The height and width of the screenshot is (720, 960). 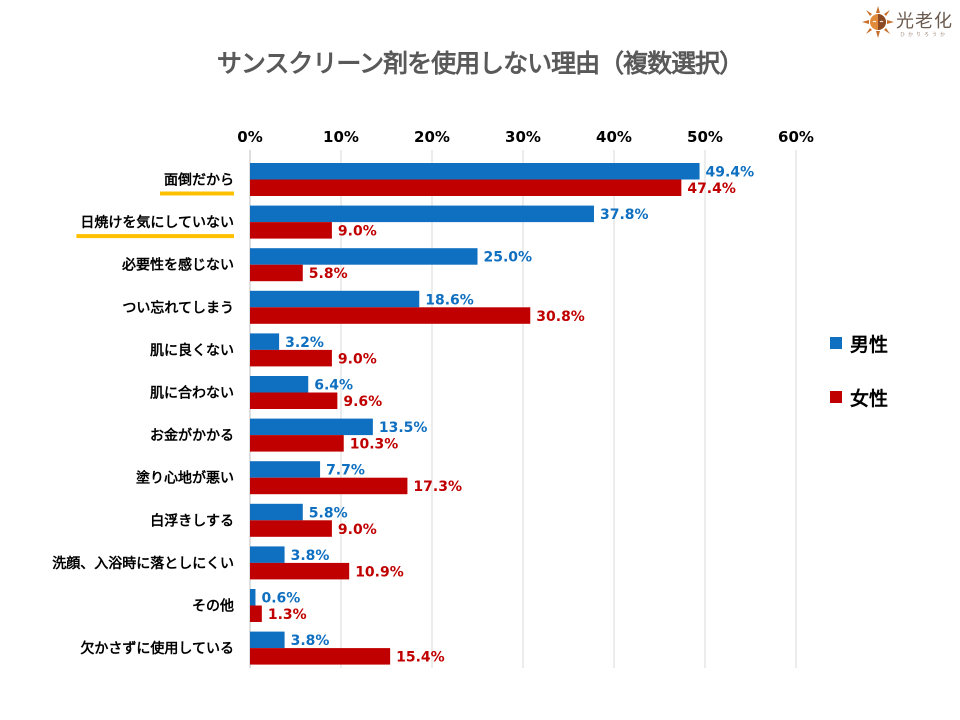 I want to click on legend-item-female: 女性, so click(x=859, y=397).